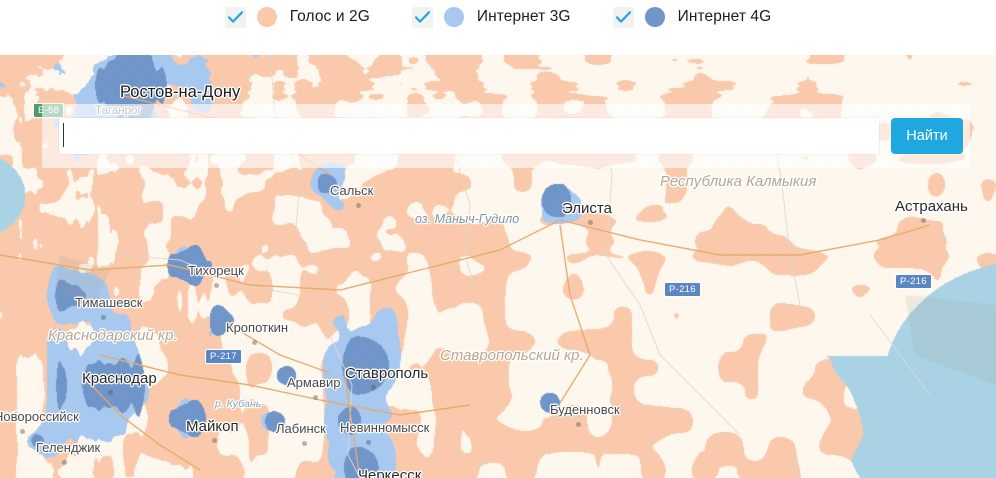 The image size is (996, 478). What do you see at coordinates (724, 16) in the screenshot?
I see `legend-label-internet-4g: Интернет 4G` at bounding box center [724, 16].